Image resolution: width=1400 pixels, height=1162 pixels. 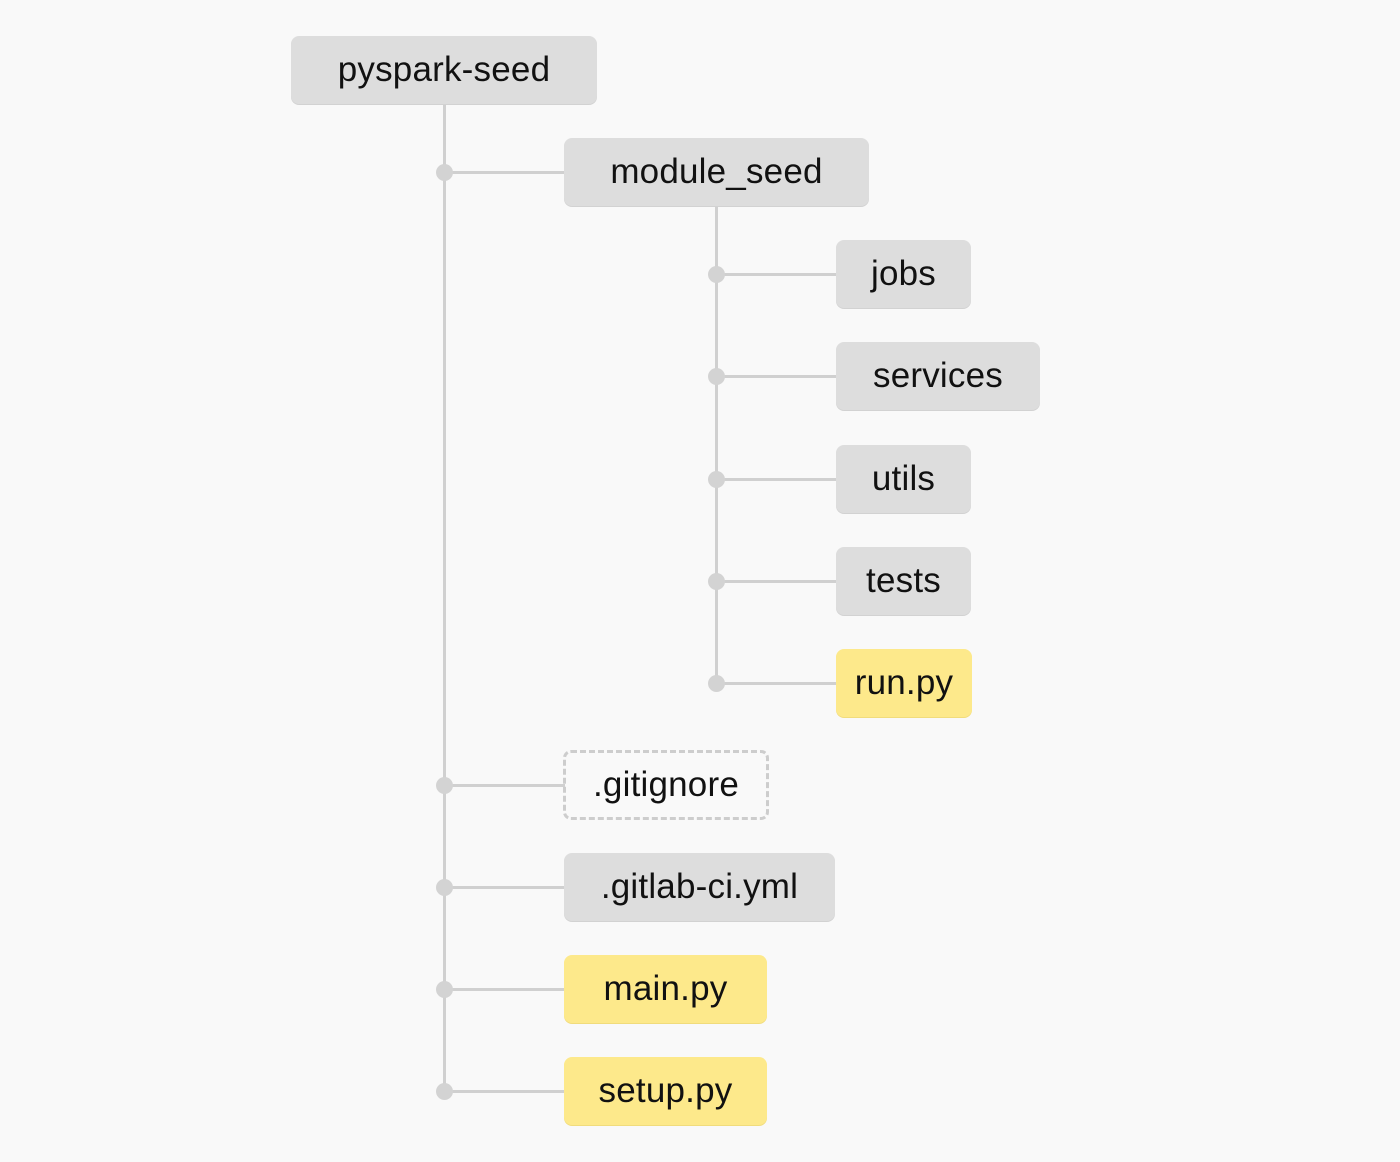 I want to click on main-py-file-node: main.py, so click(x=665, y=989).